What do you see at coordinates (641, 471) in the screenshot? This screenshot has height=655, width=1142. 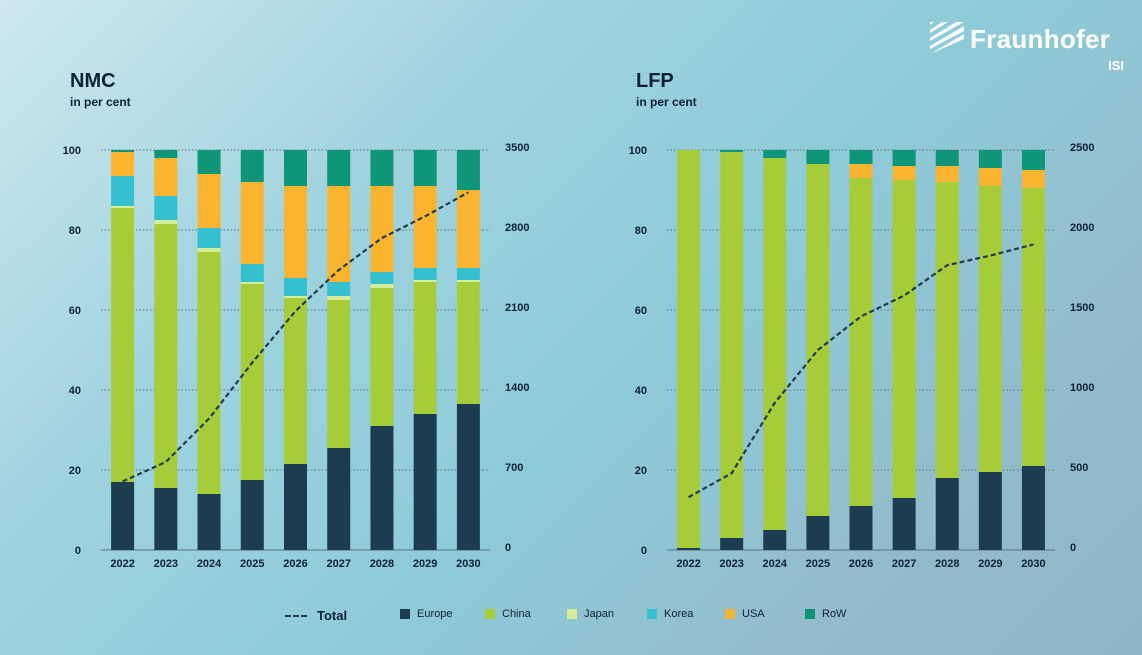 I see `lfp-y-tick-label: 20` at bounding box center [641, 471].